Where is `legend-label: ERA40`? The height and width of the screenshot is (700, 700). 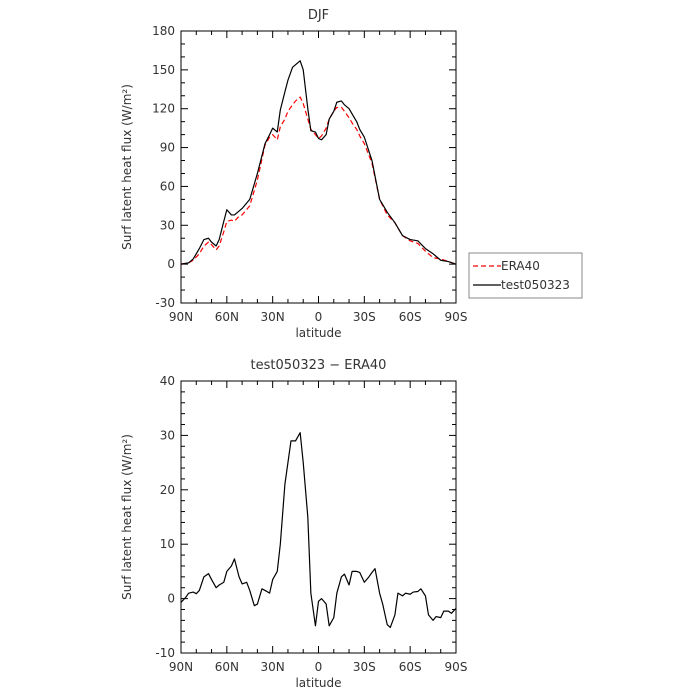
legend-label: ERA40 is located at coordinates (520, 266).